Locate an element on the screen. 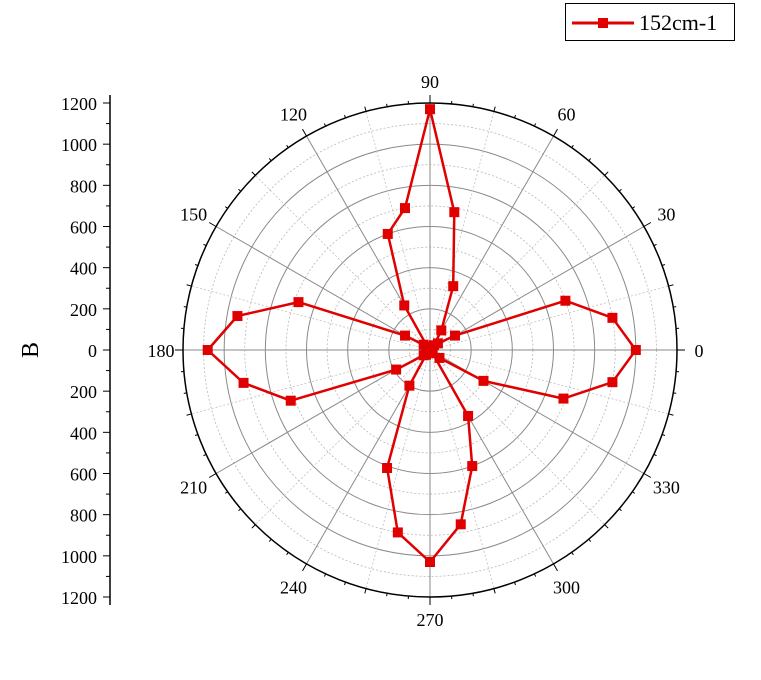  legend-swatch-icon is located at coordinates (603, 23).